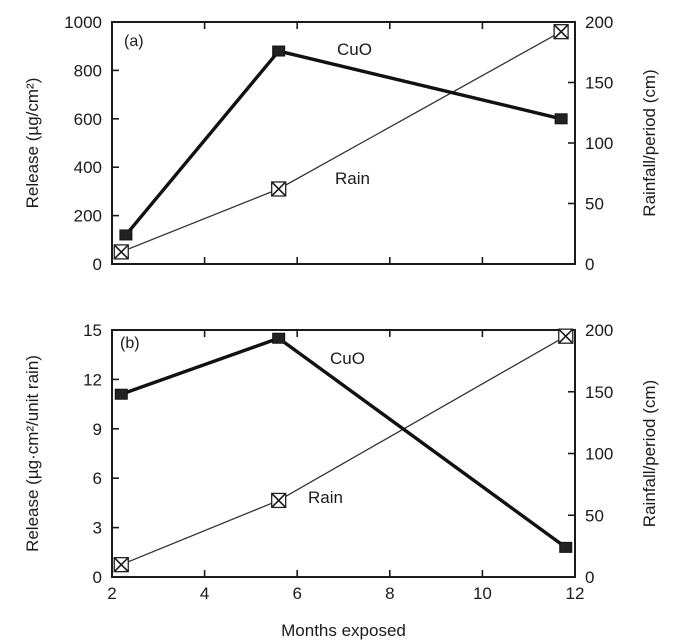 The width and height of the screenshot is (673, 641). I want to click on panel-a-rain-series-label: Rain, so click(352, 178).